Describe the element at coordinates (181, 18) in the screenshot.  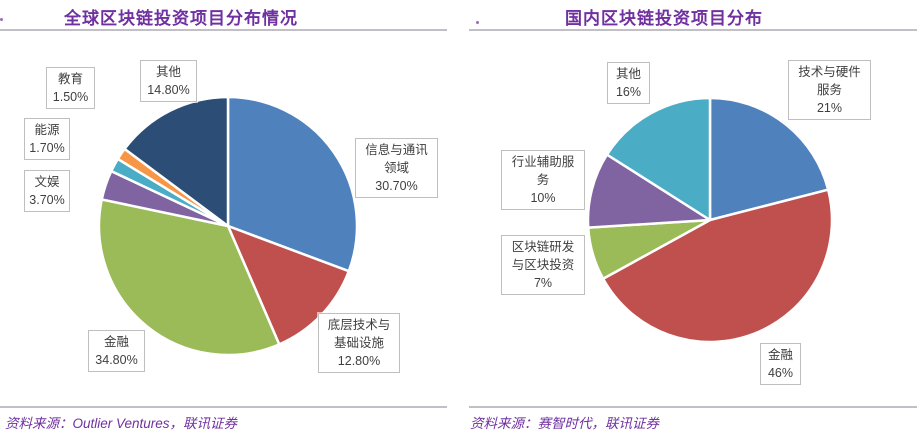
I see `chart-title-global: 全球区块链投资项目分布情况` at that location.